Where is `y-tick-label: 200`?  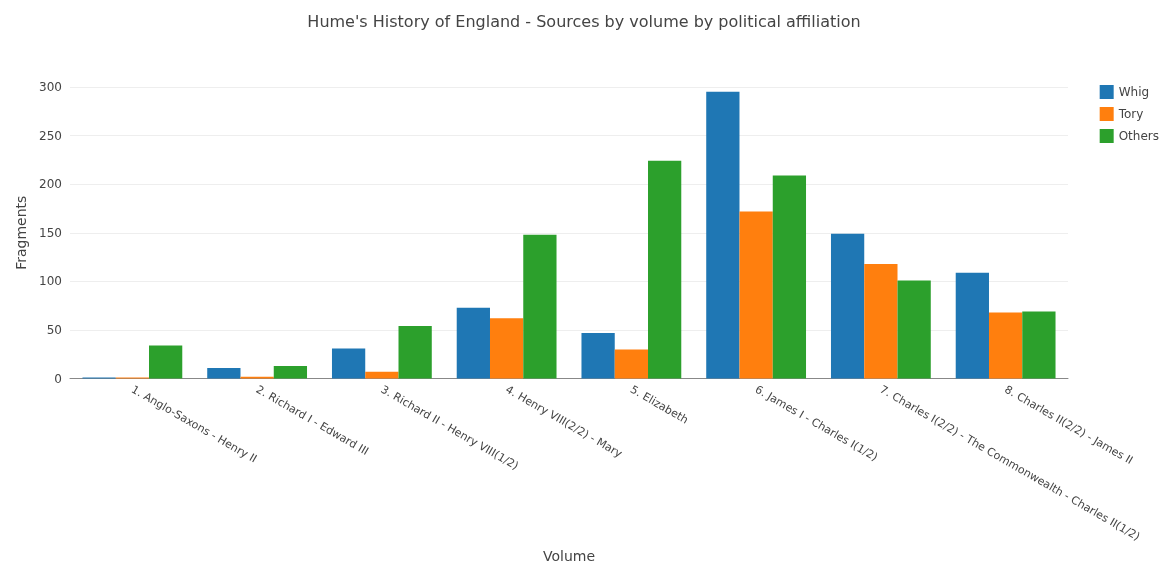
y-tick-label: 200 is located at coordinates (50, 184).